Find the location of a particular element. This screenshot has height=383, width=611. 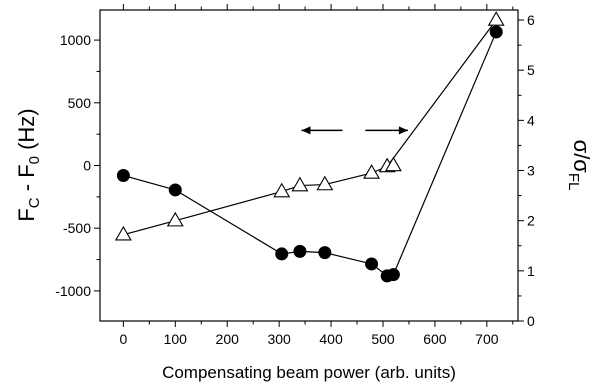

left-y-tick-label: -500 is located at coordinates (77, 228).